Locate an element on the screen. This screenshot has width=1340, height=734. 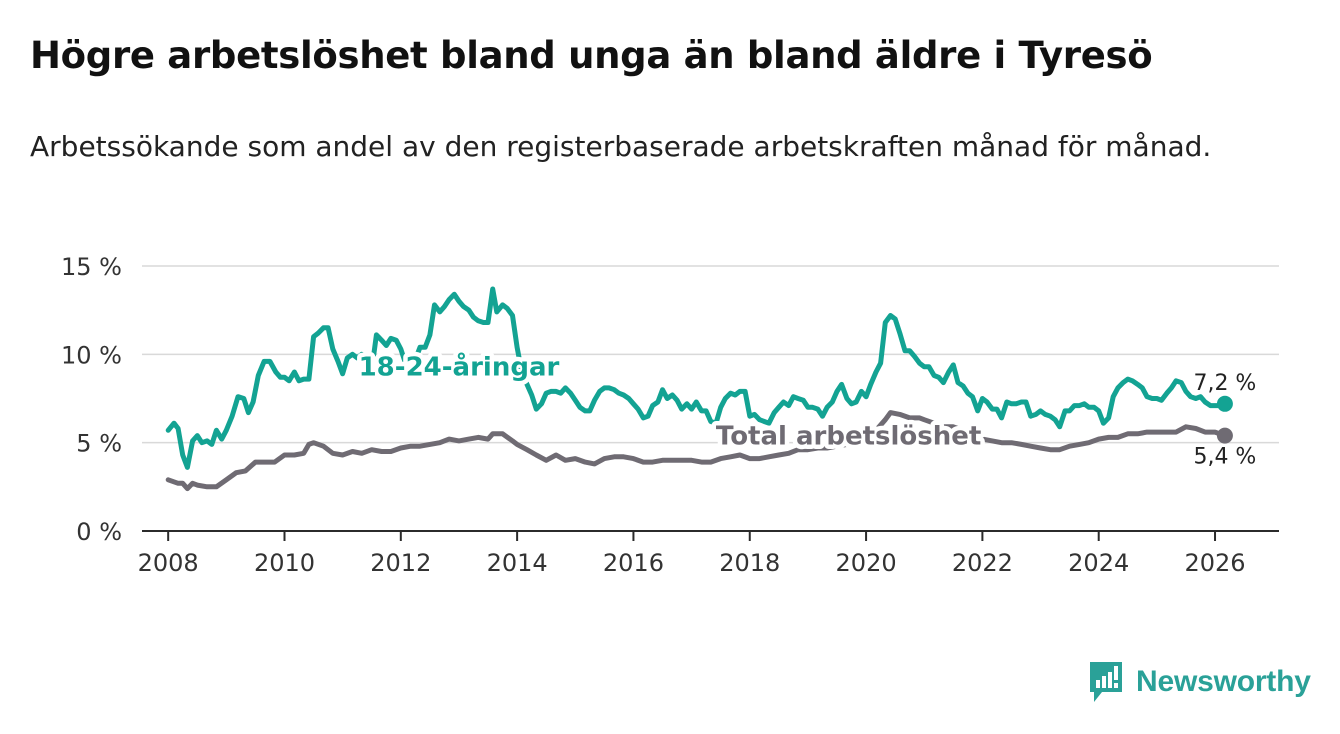
x-tick-label: 2016 is located at coordinates (633, 563).